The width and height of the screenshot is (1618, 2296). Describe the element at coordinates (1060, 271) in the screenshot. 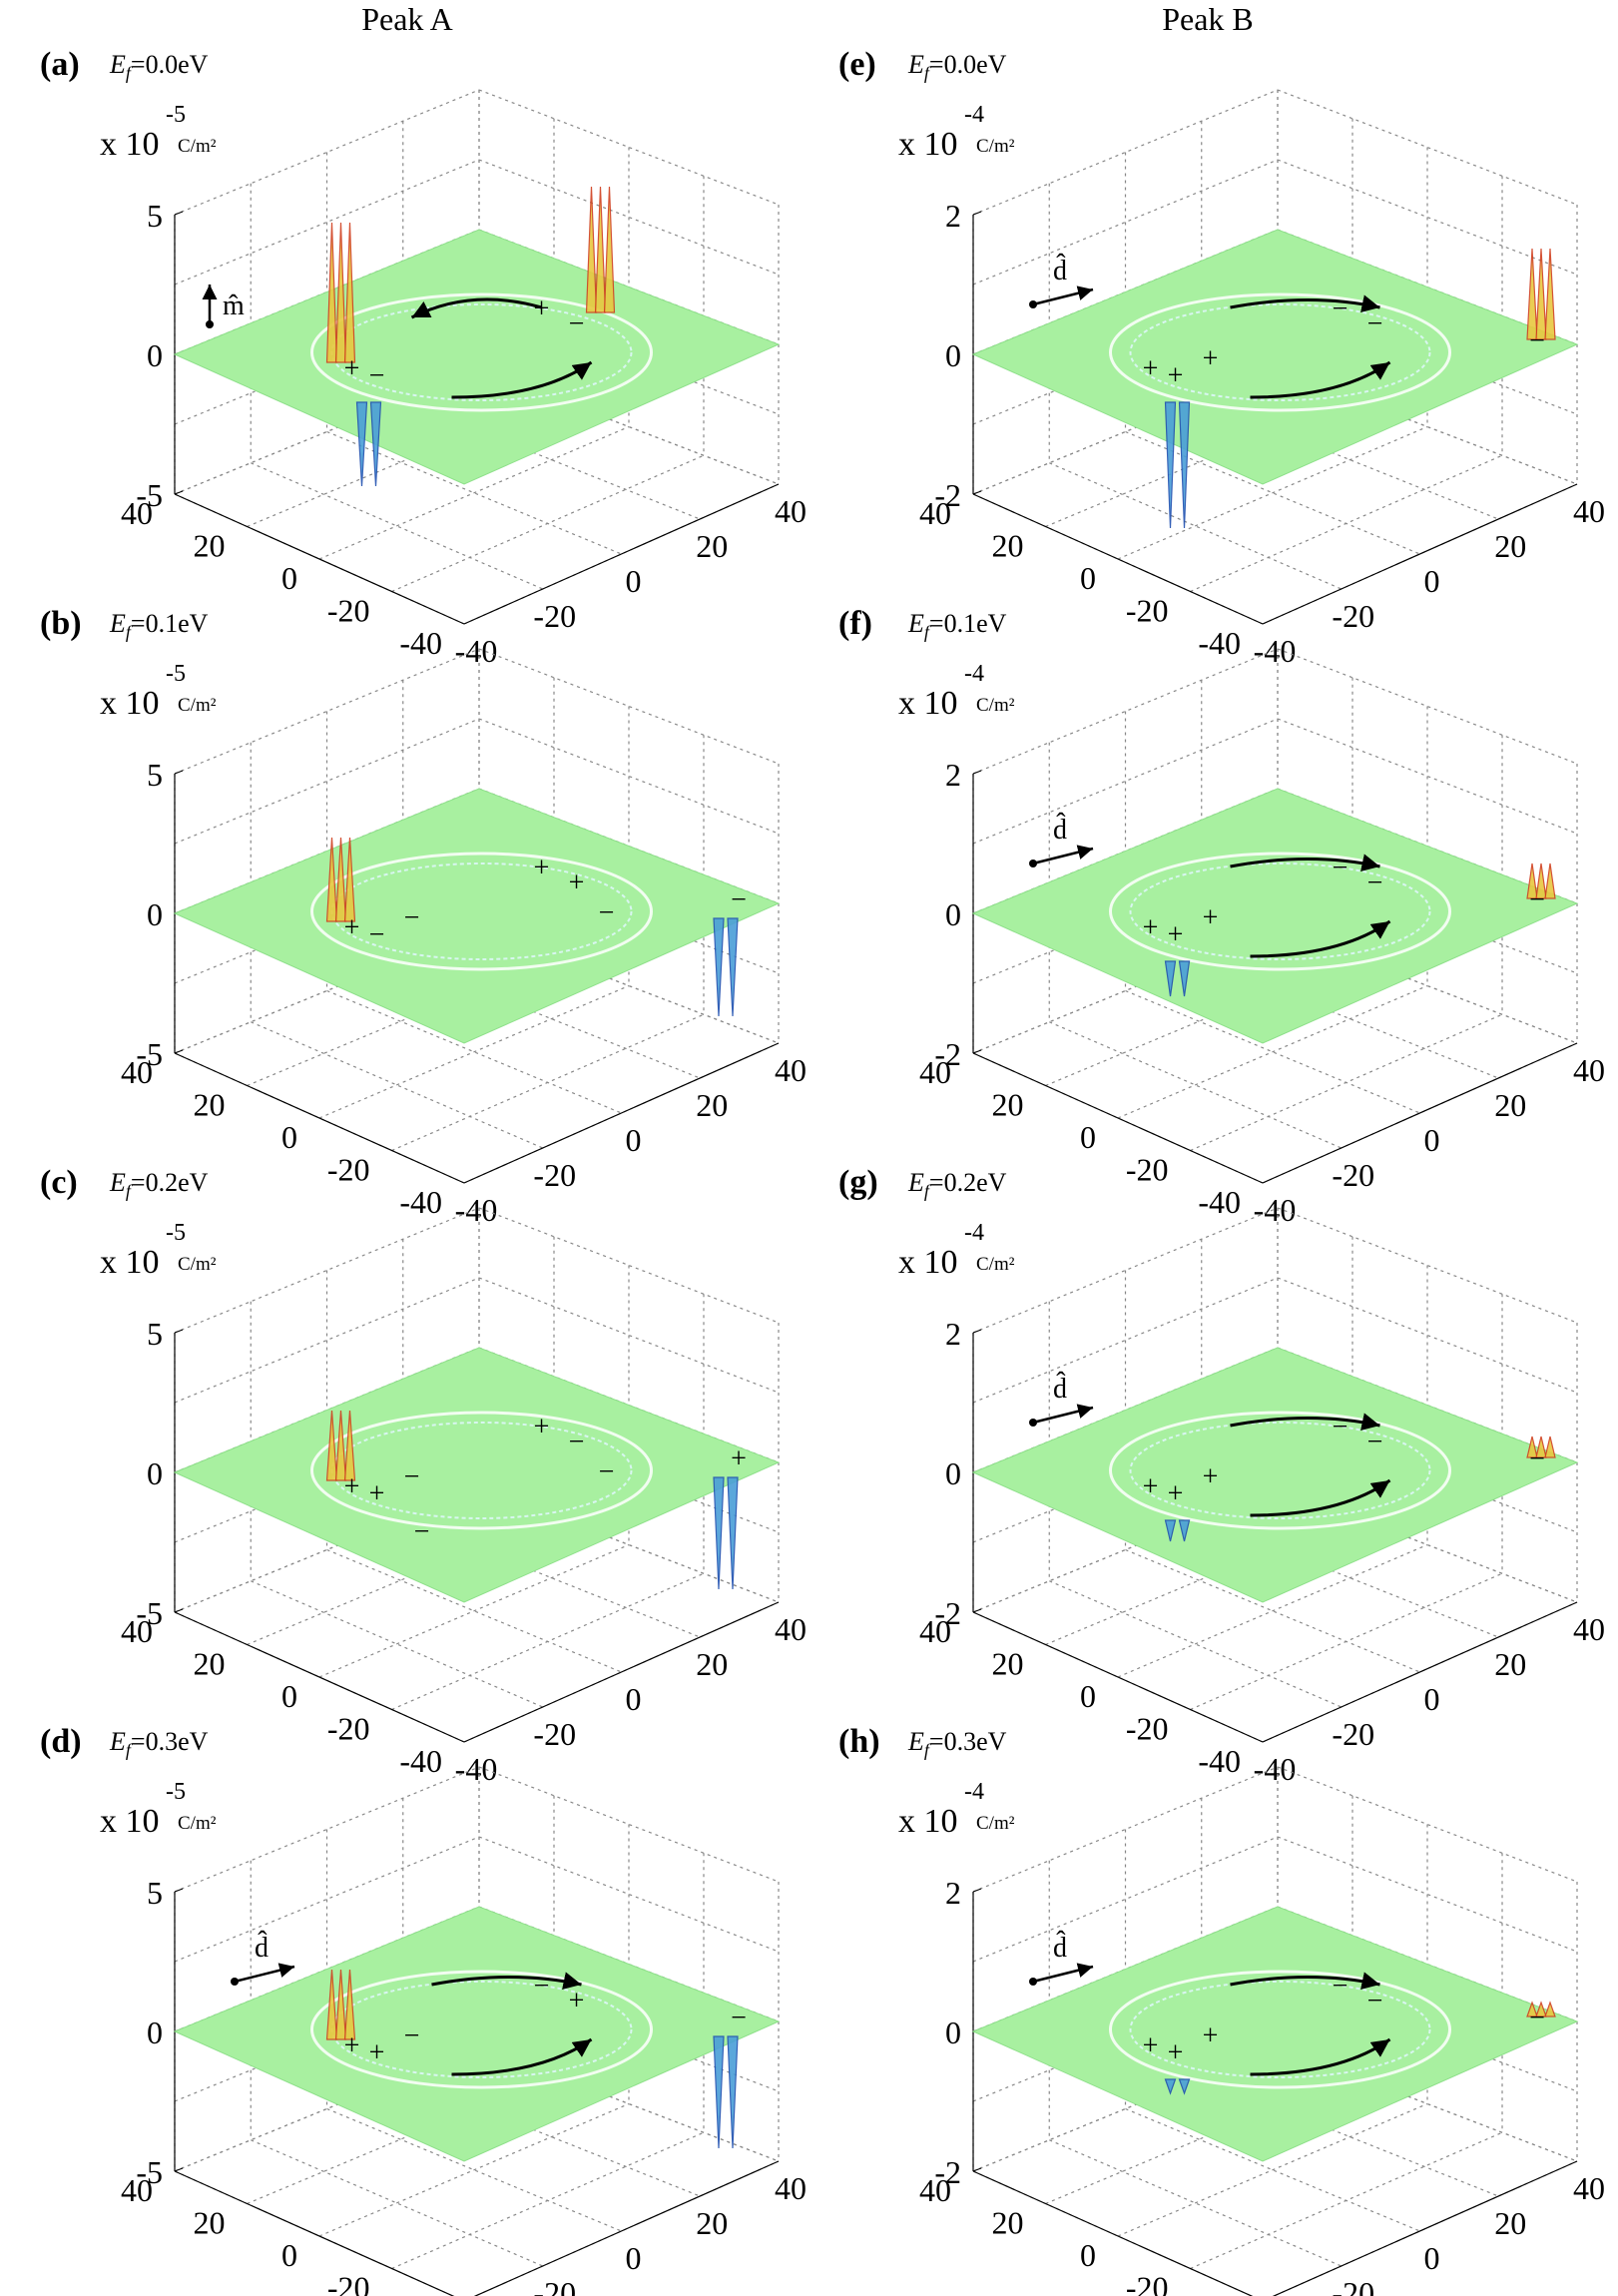

I see `vector-label: d̂` at that location.